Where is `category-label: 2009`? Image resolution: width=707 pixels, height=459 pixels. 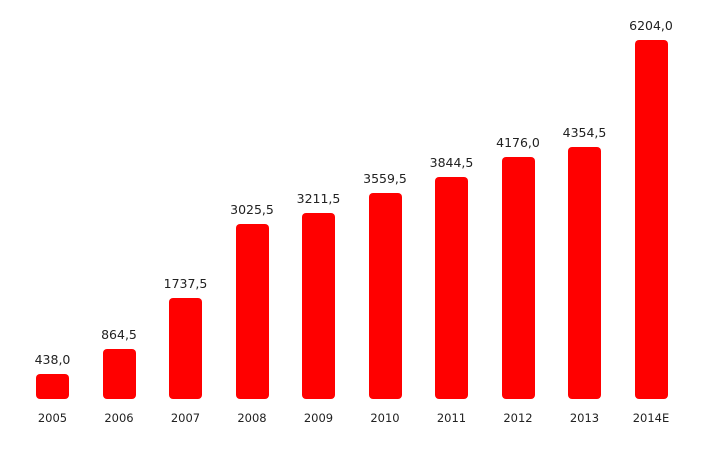 category-label: 2009 is located at coordinates (318, 418).